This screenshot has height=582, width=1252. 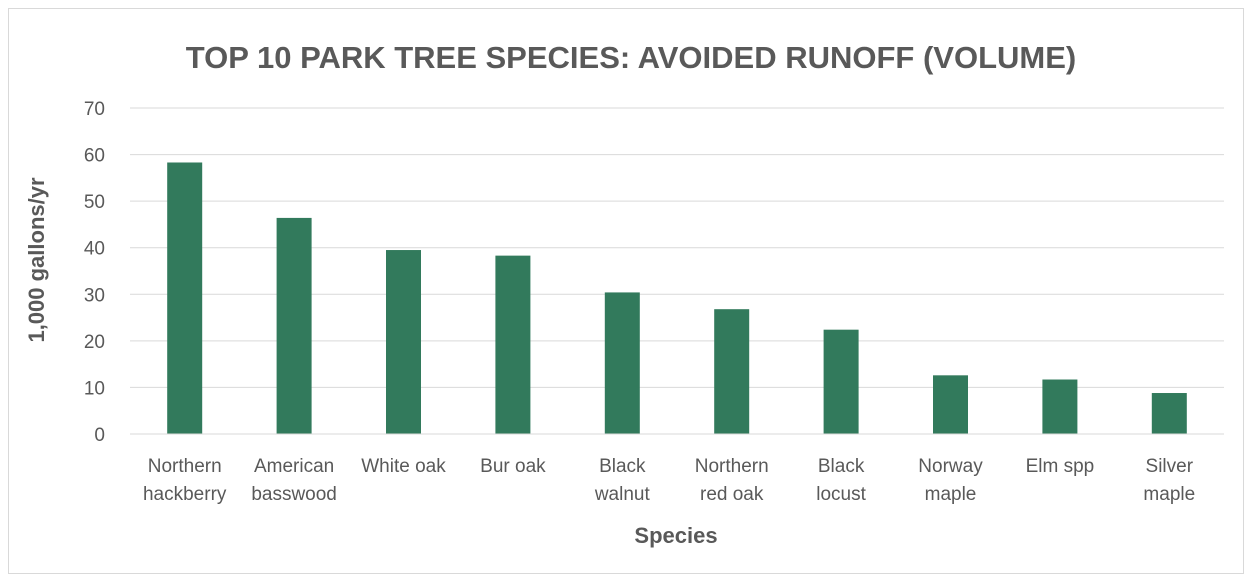 I want to click on y-tick-label: 30, so click(x=94, y=295).